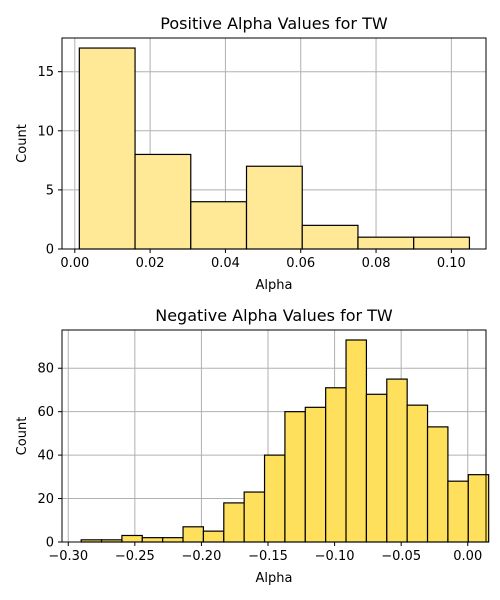 The width and height of the screenshot is (500, 600). I want to click on x-tick-label: 0.02, so click(150, 263).